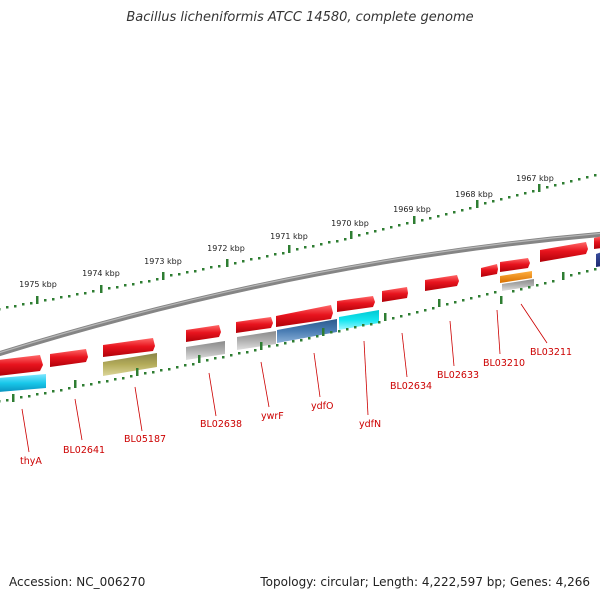 The height and width of the screenshot is (600, 600). What do you see at coordinates (289, 236) in the screenshot?
I see `kbp-label-1971: 1971 kbp` at bounding box center [289, 236].